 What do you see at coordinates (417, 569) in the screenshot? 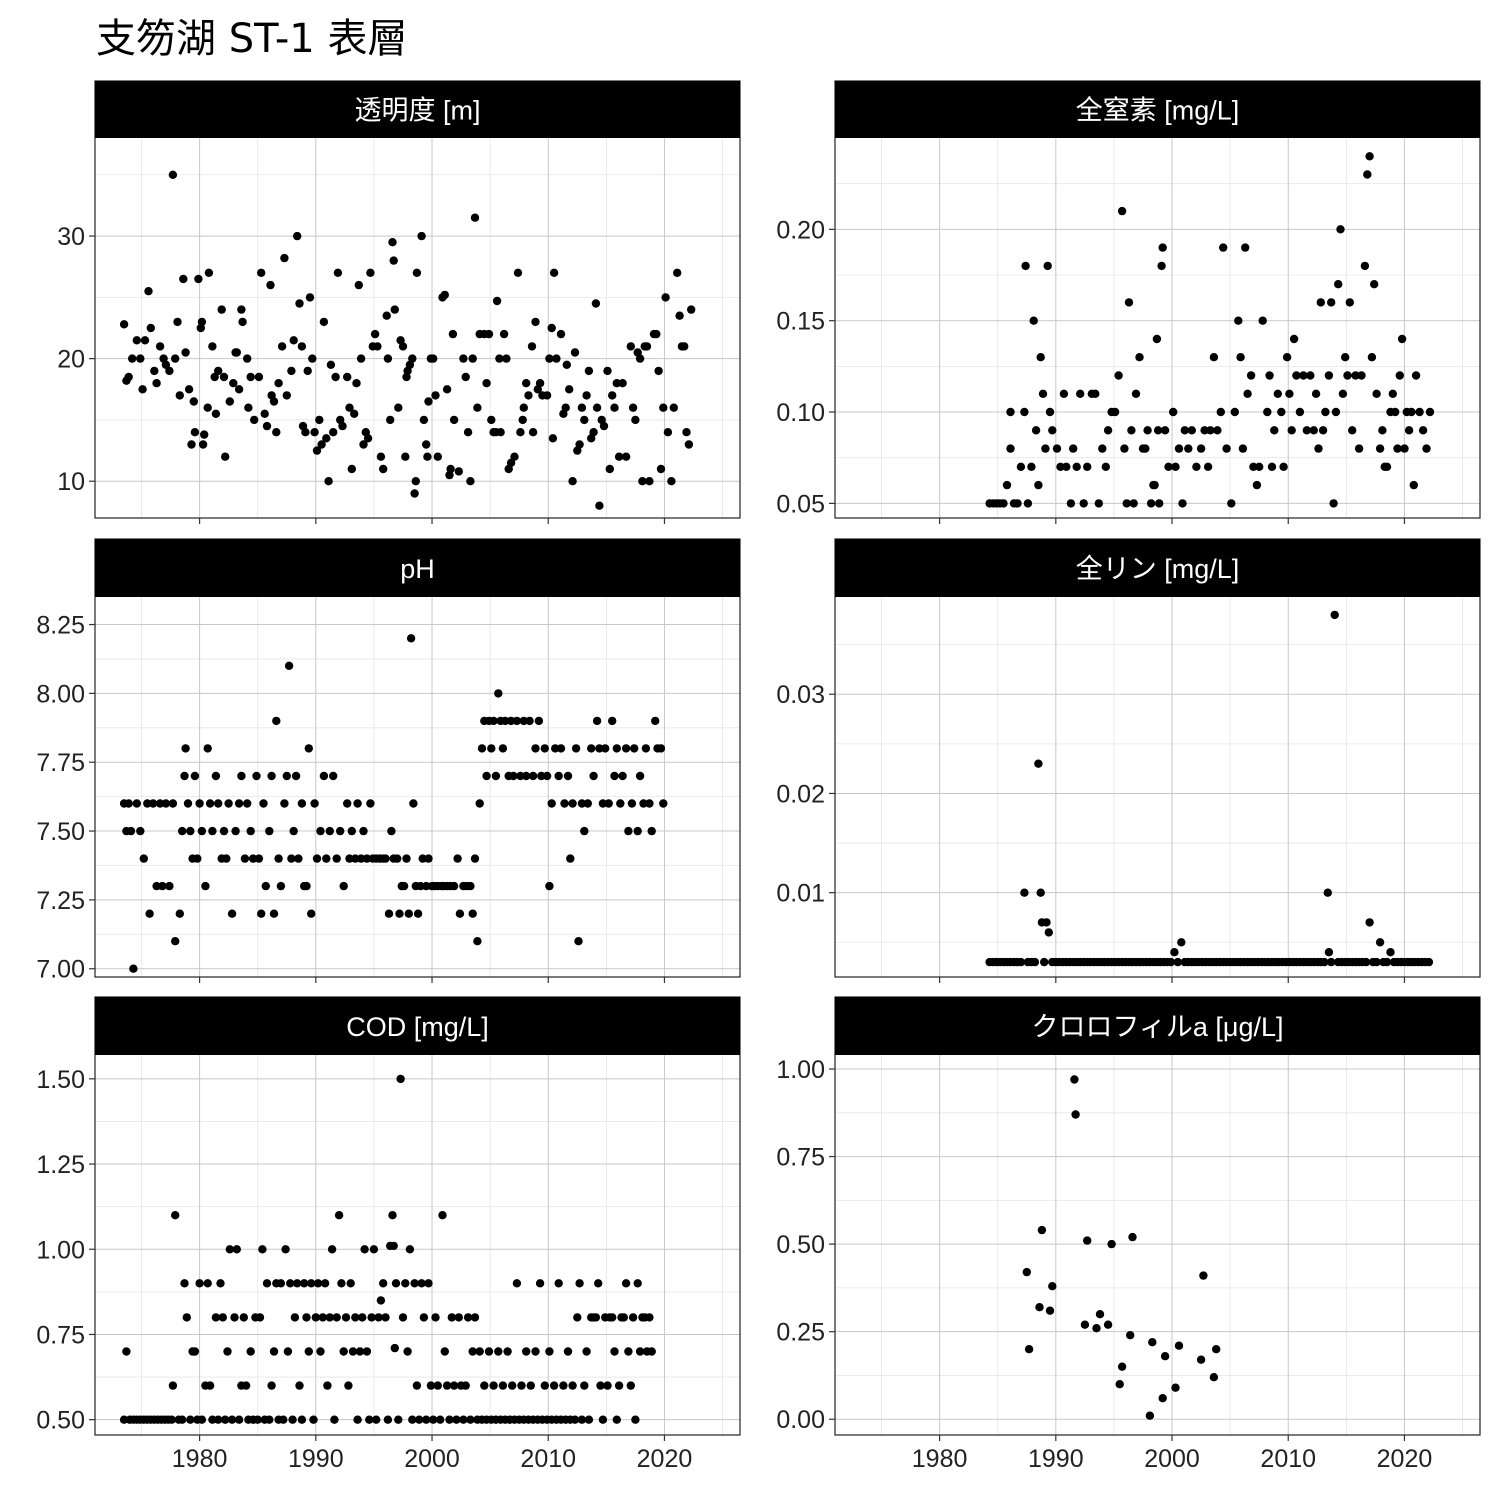
I see `facet-strip-label: pH` at bounding box center [417, 569].